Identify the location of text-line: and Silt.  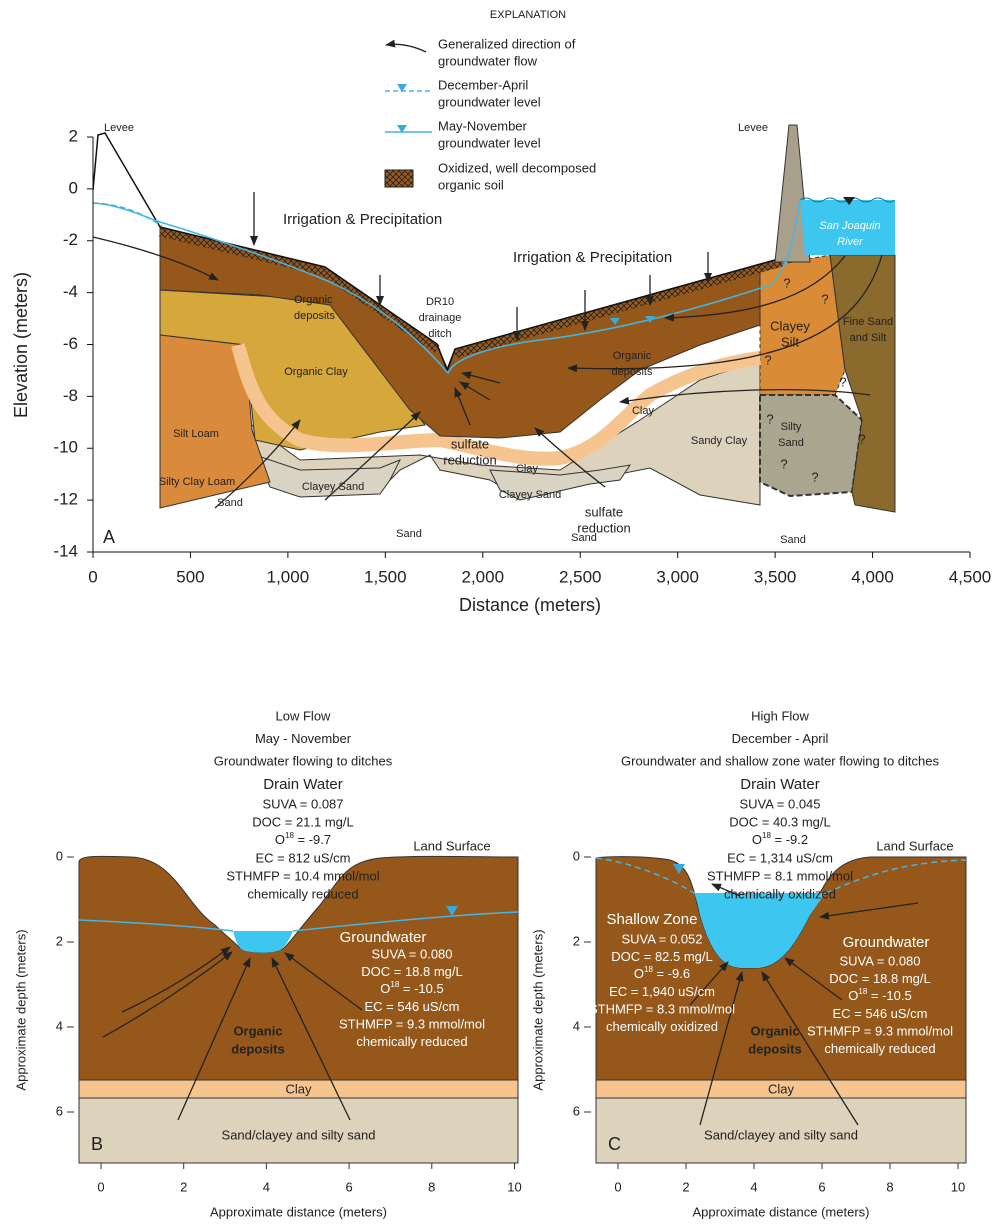
(868, 338).